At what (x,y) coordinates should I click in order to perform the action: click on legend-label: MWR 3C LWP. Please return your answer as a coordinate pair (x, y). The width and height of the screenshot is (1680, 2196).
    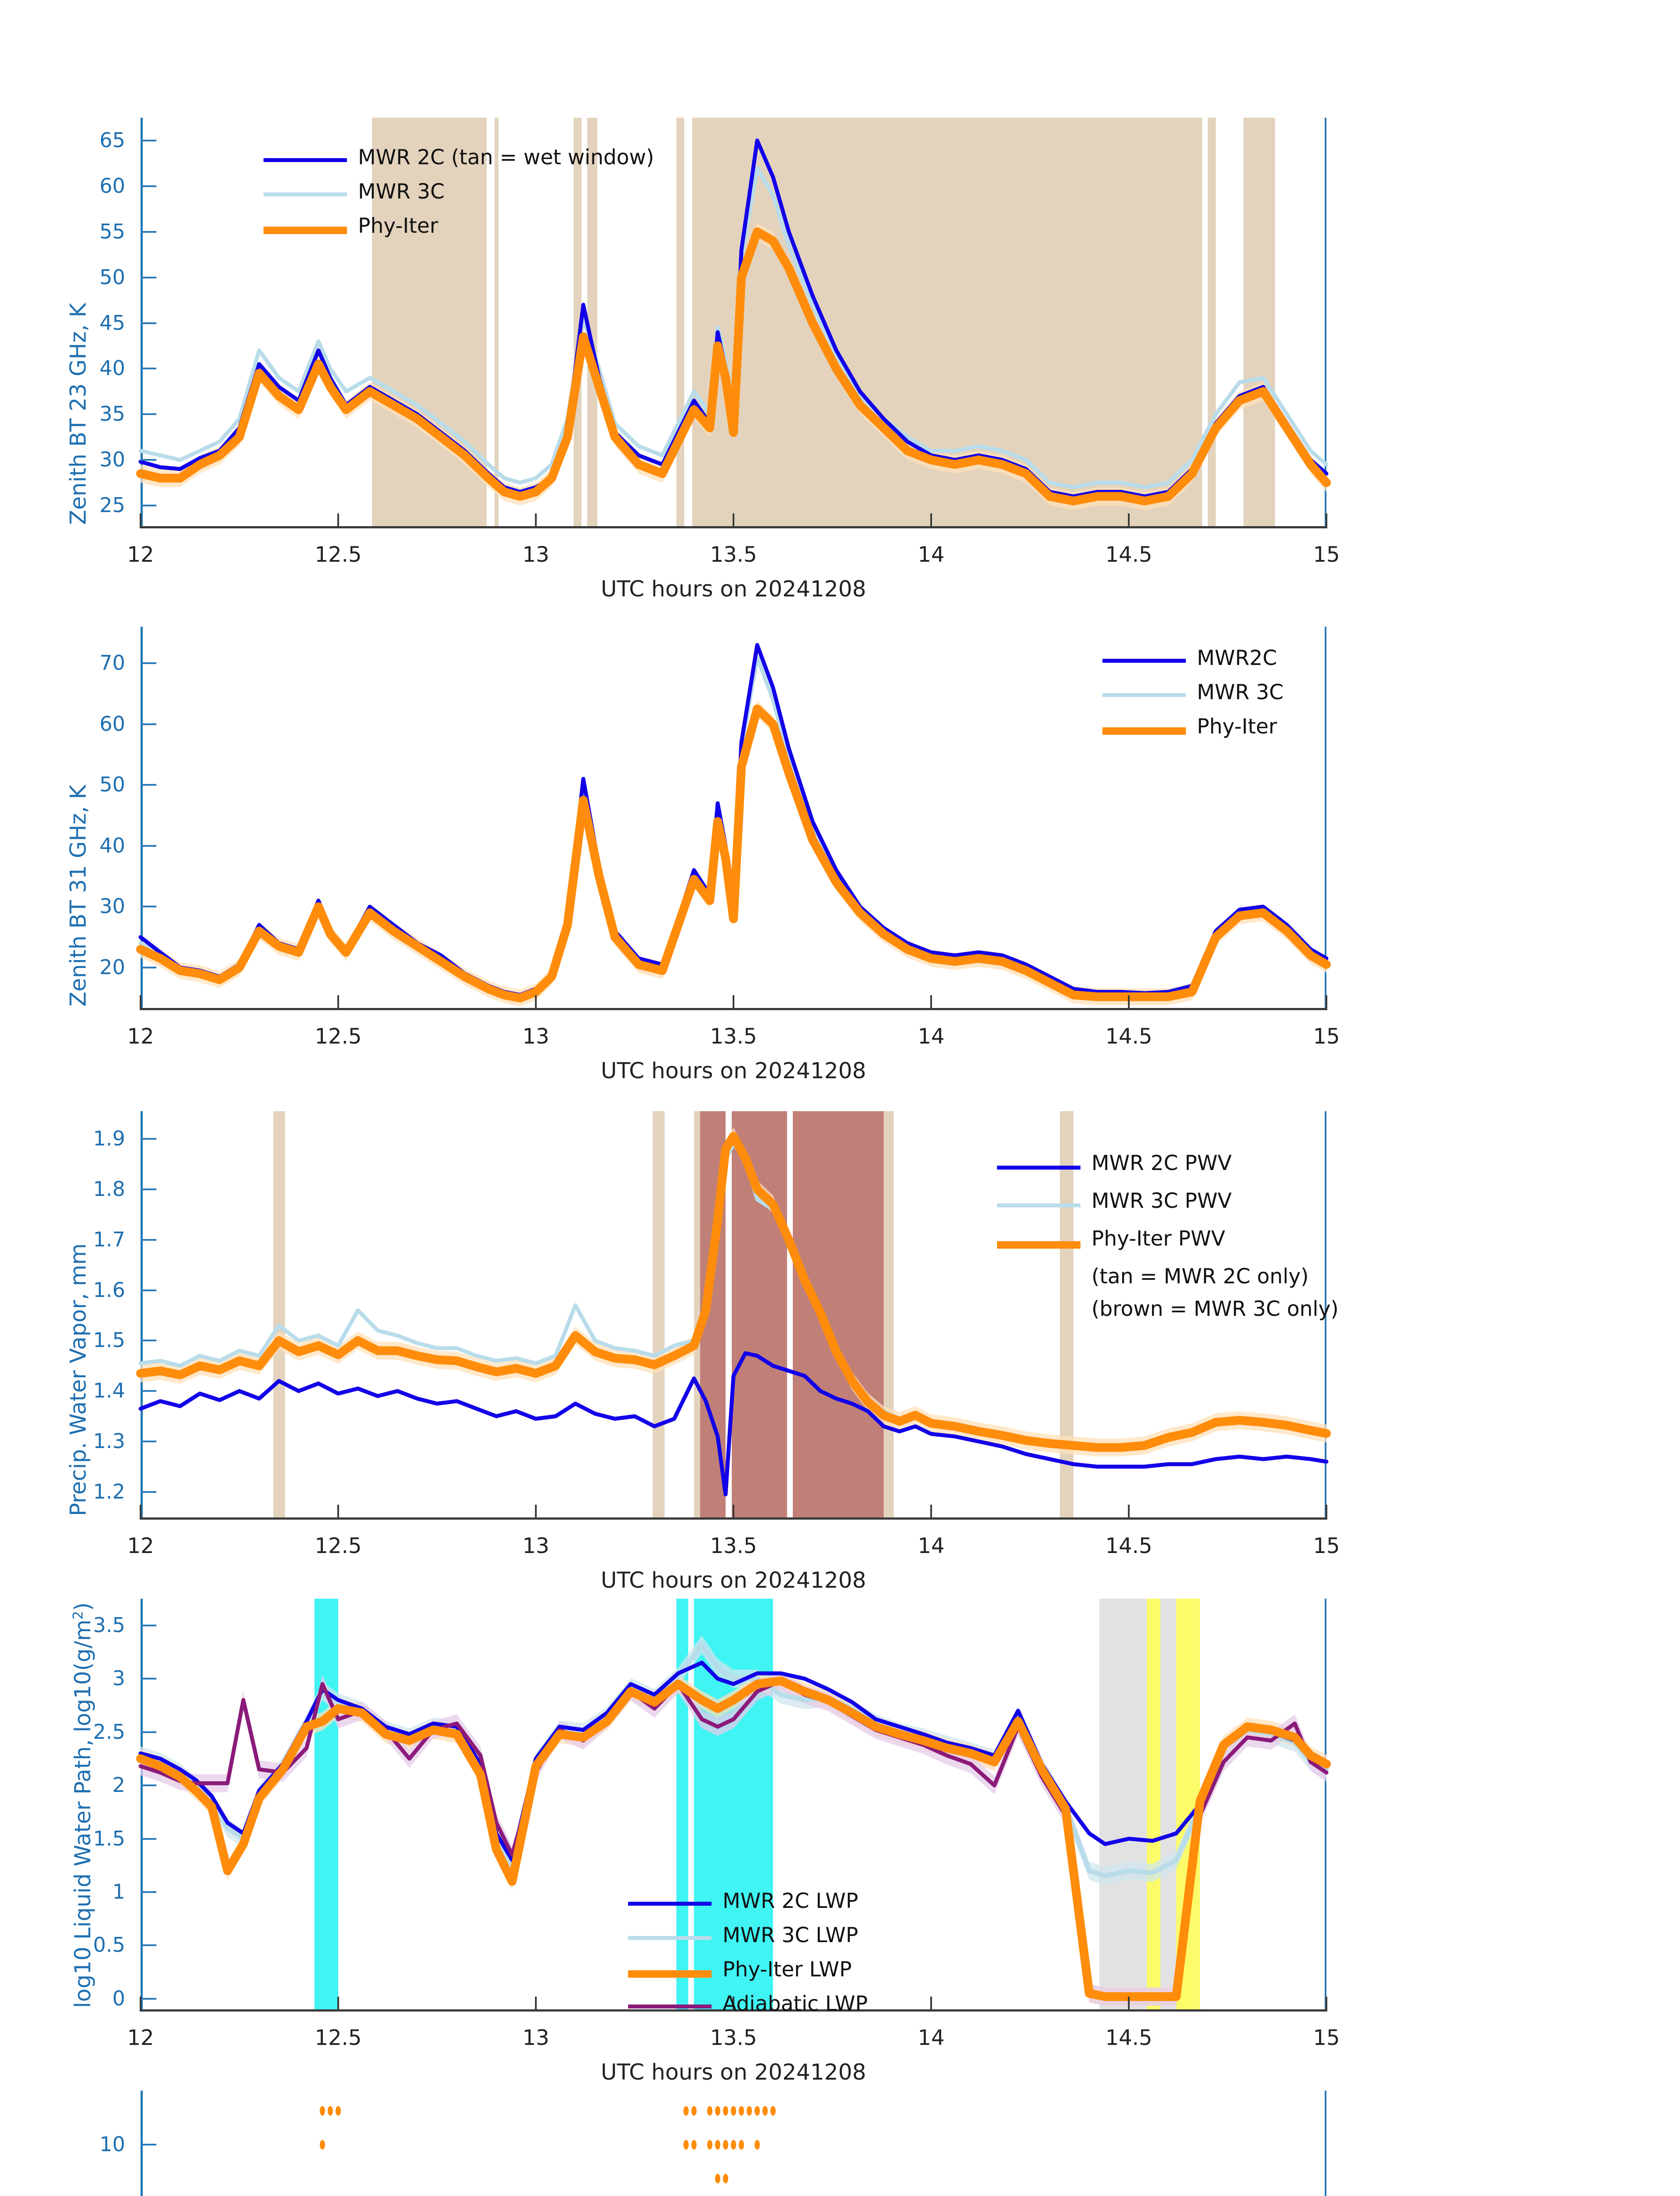
    Looking at the image, I should click on (791, 1935).